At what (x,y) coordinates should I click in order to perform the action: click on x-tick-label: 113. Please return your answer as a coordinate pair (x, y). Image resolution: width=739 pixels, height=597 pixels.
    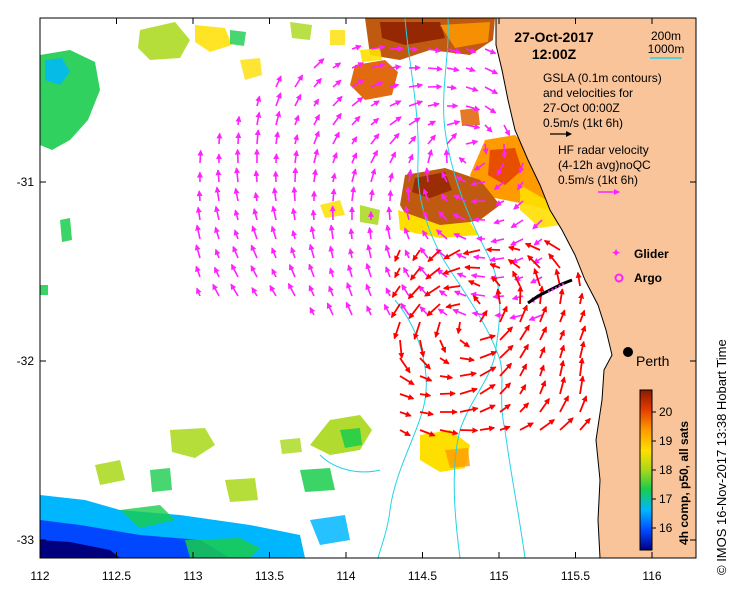
    Looking at the image, I should click on (192, 576).